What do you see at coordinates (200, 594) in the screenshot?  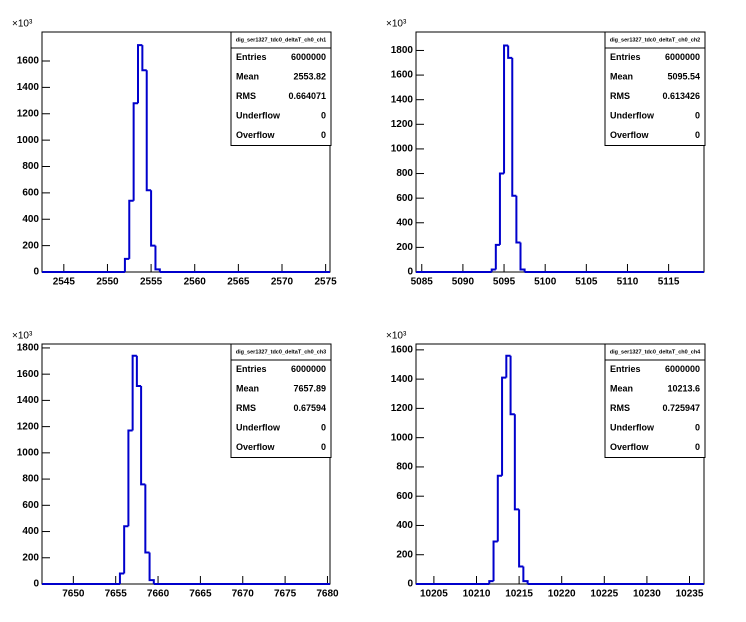 I see `x-tick-label: 7665` at bounding box center [200, 594].